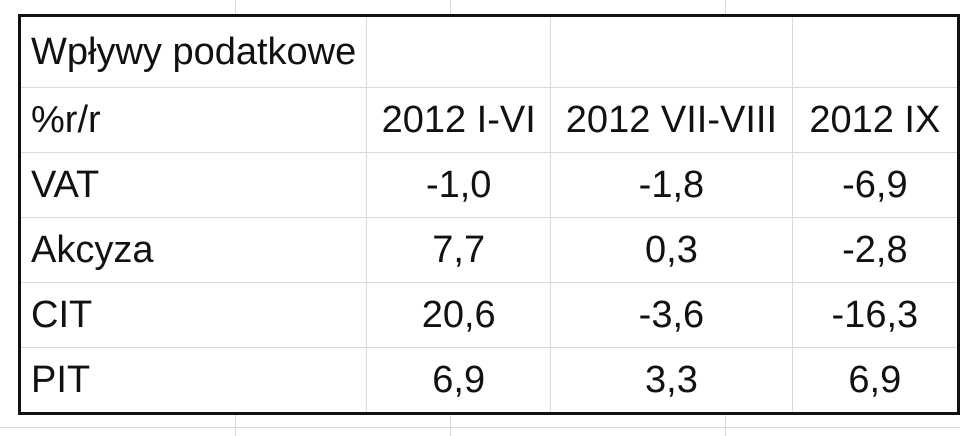 The width and height of the screenshot is (960, 436). What do you see at coordinates (671, 315) in the screenshot?
I see `cell: -3,6` at bounding box center [671, 315].